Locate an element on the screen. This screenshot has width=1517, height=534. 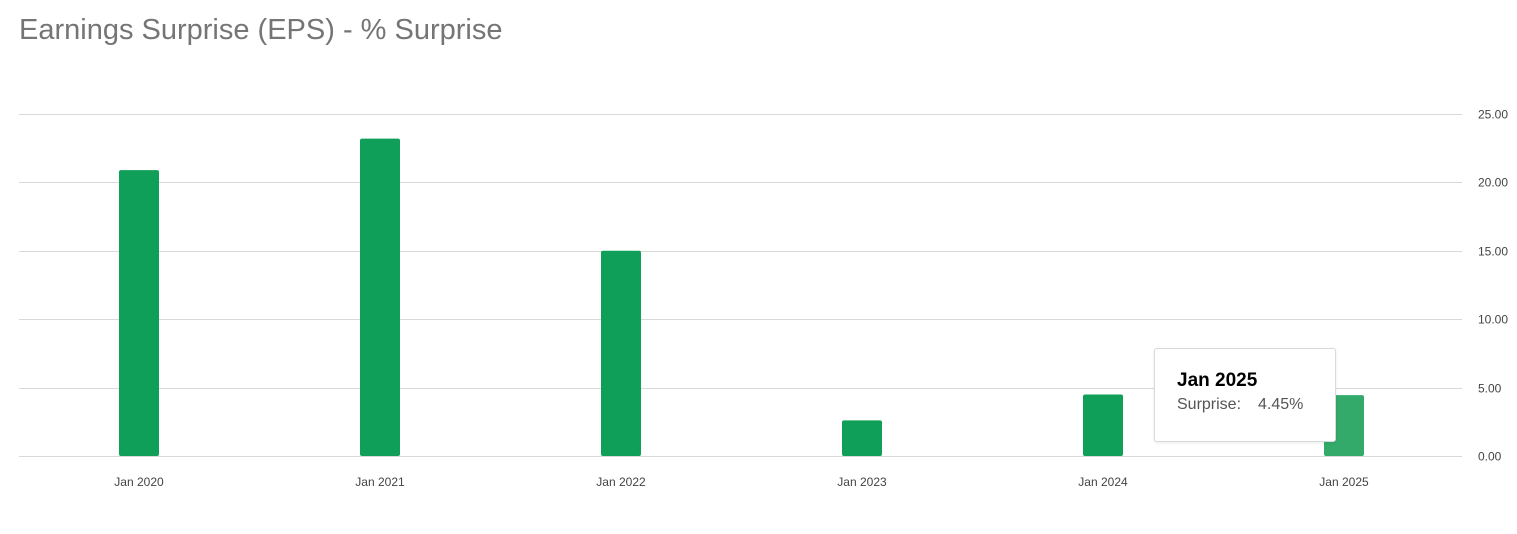
y-tick-label: 10.00 is located at coordinates (1493, 320).